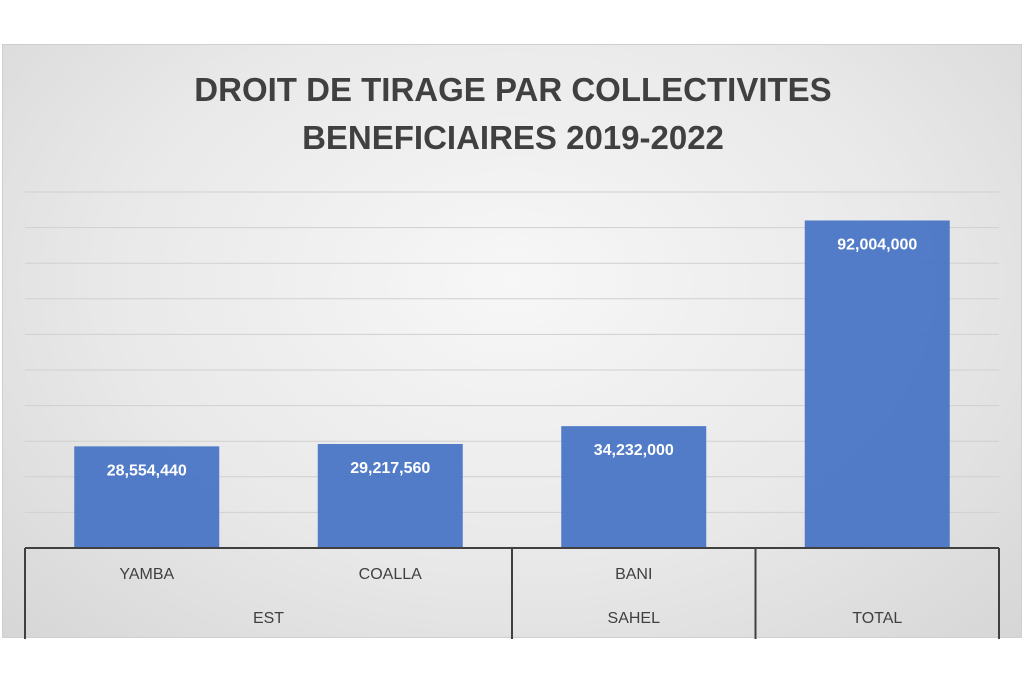  Describe the element at coordinates (513, 137) in the screenshot. I see `chart-title-line-2: BENEFICIAIRES 2019-2022` at that location.